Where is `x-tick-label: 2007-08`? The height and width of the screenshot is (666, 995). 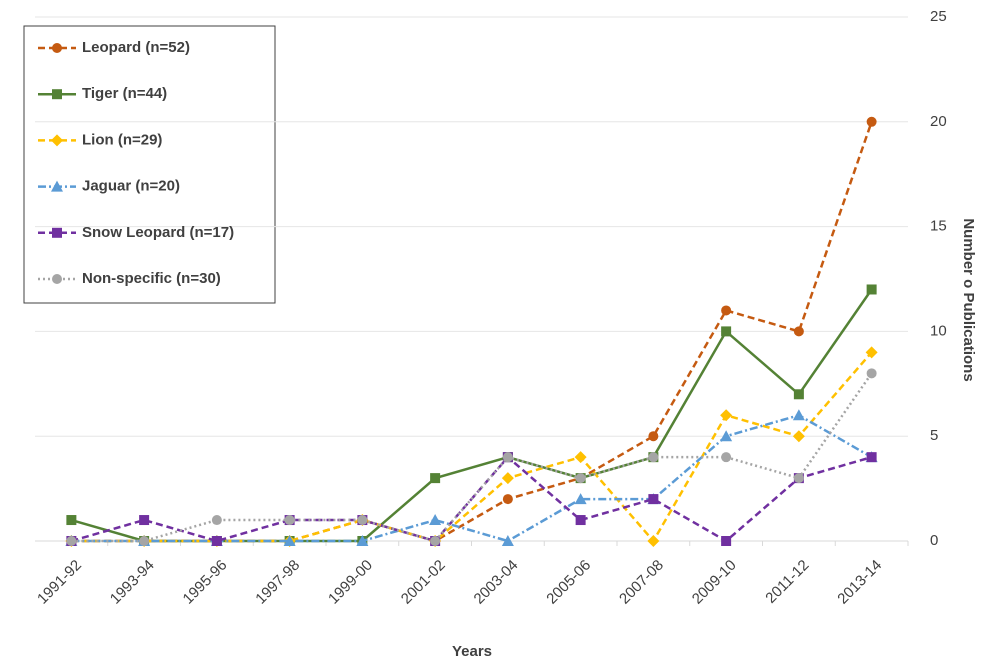 x-tick-label: 2007-08 is located at coordinates (641, 582).